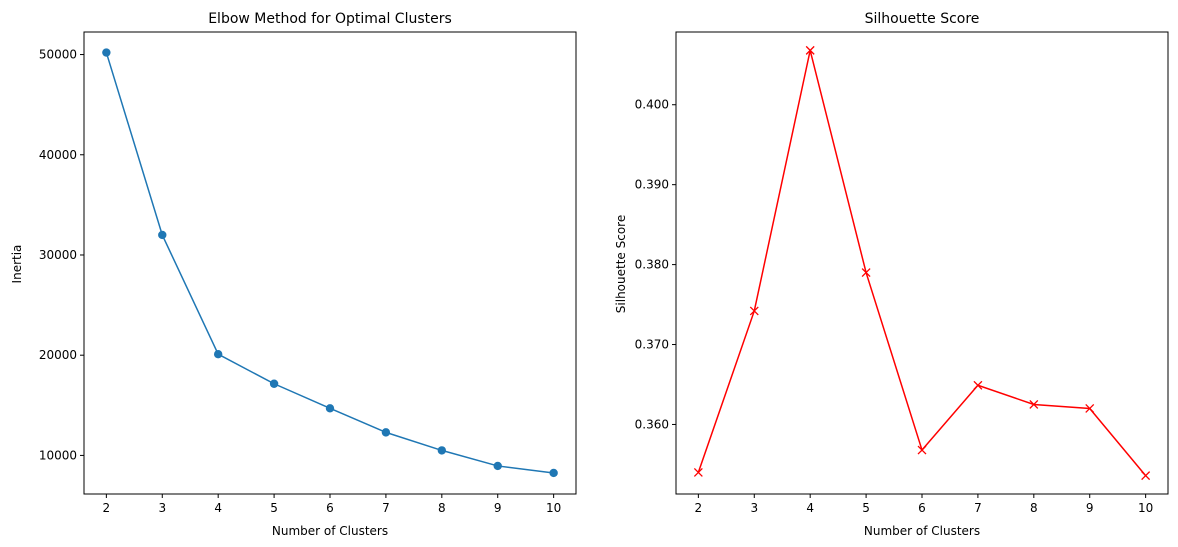 This screenshot has height=547, width=1178. What do you see at coordinates (498, 508) in the screenshot?
I see `elbow-chart-xtick-label: 9` at bounding box center [498, 508].